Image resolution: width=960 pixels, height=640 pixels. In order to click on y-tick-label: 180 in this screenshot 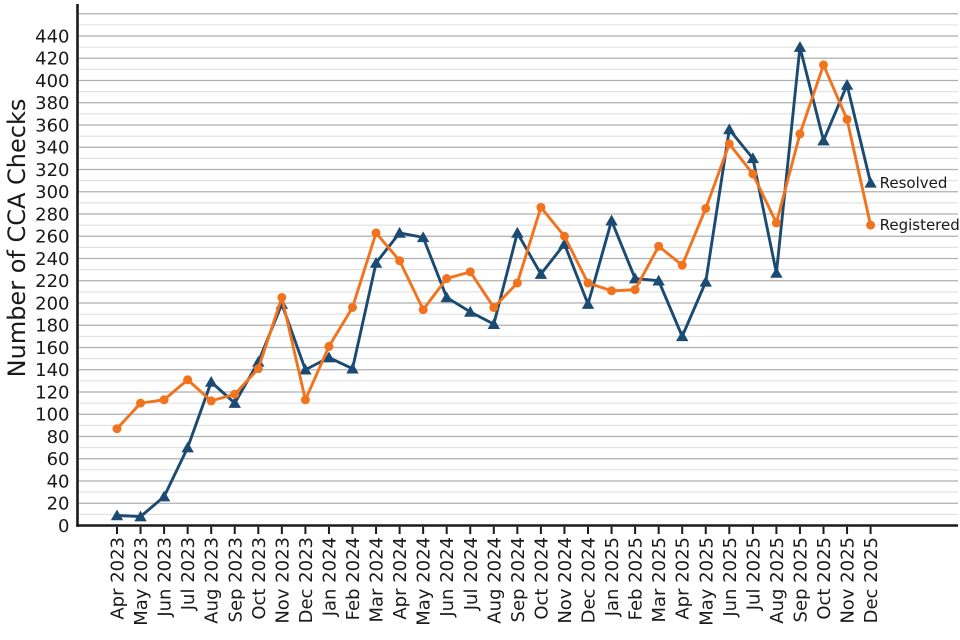, I will do `click(52, 326)`.